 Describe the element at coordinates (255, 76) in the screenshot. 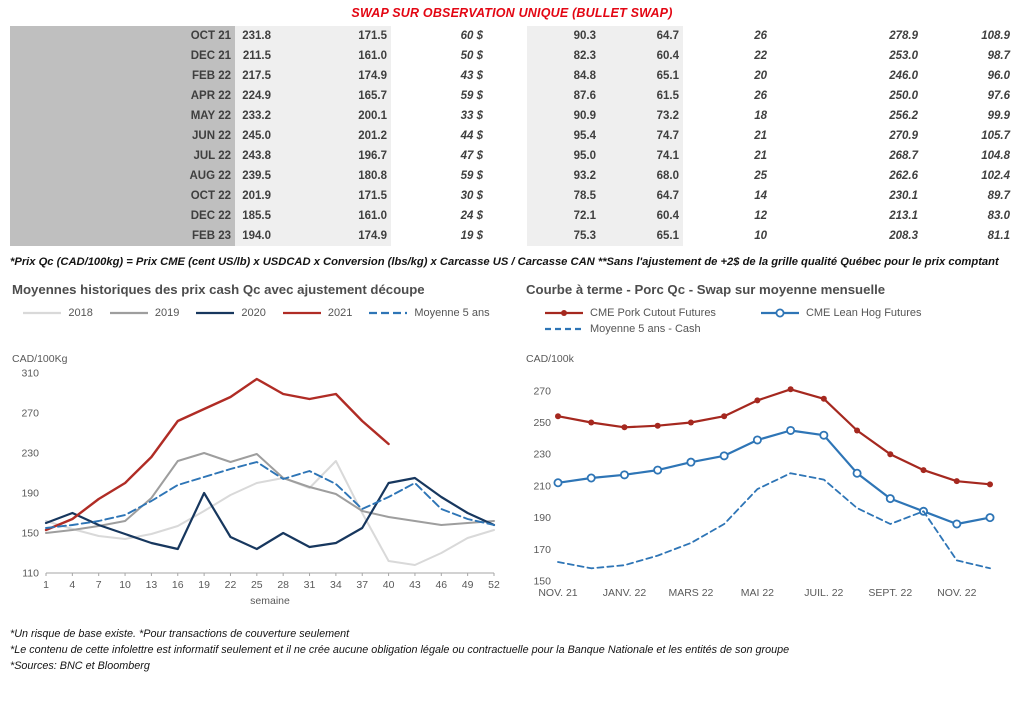

I see `cell-value: 217.5` at that location.